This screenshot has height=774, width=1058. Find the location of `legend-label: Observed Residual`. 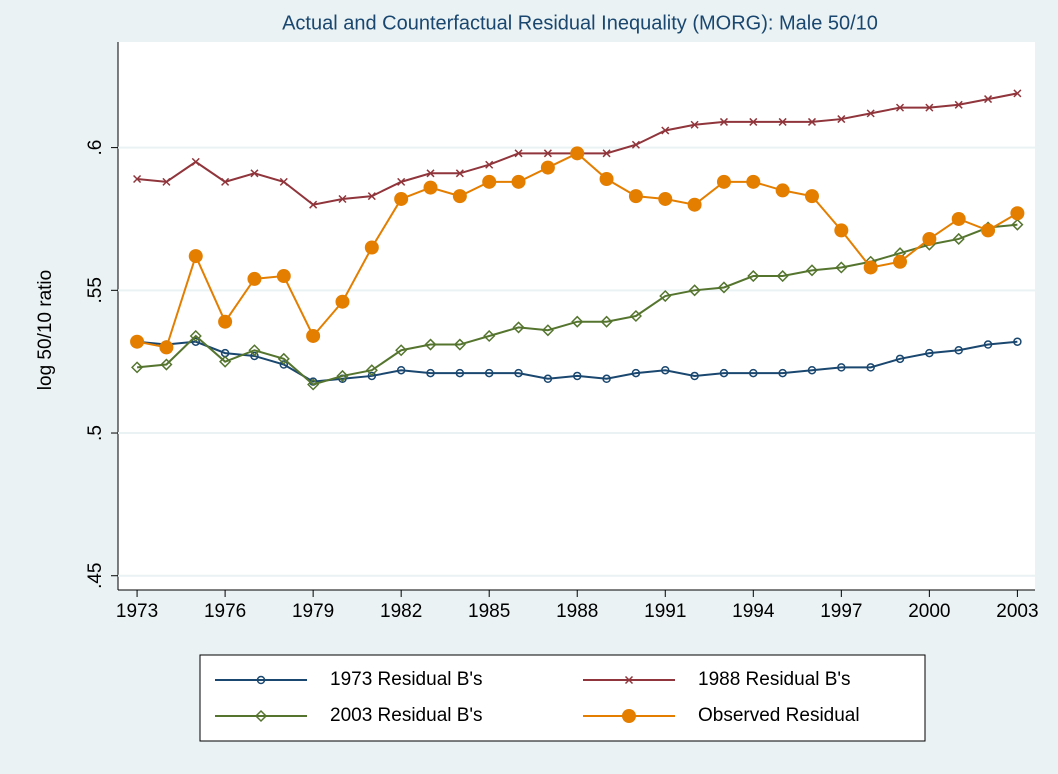

legend-label: Observed Residual is located at coordinates (779, 715).